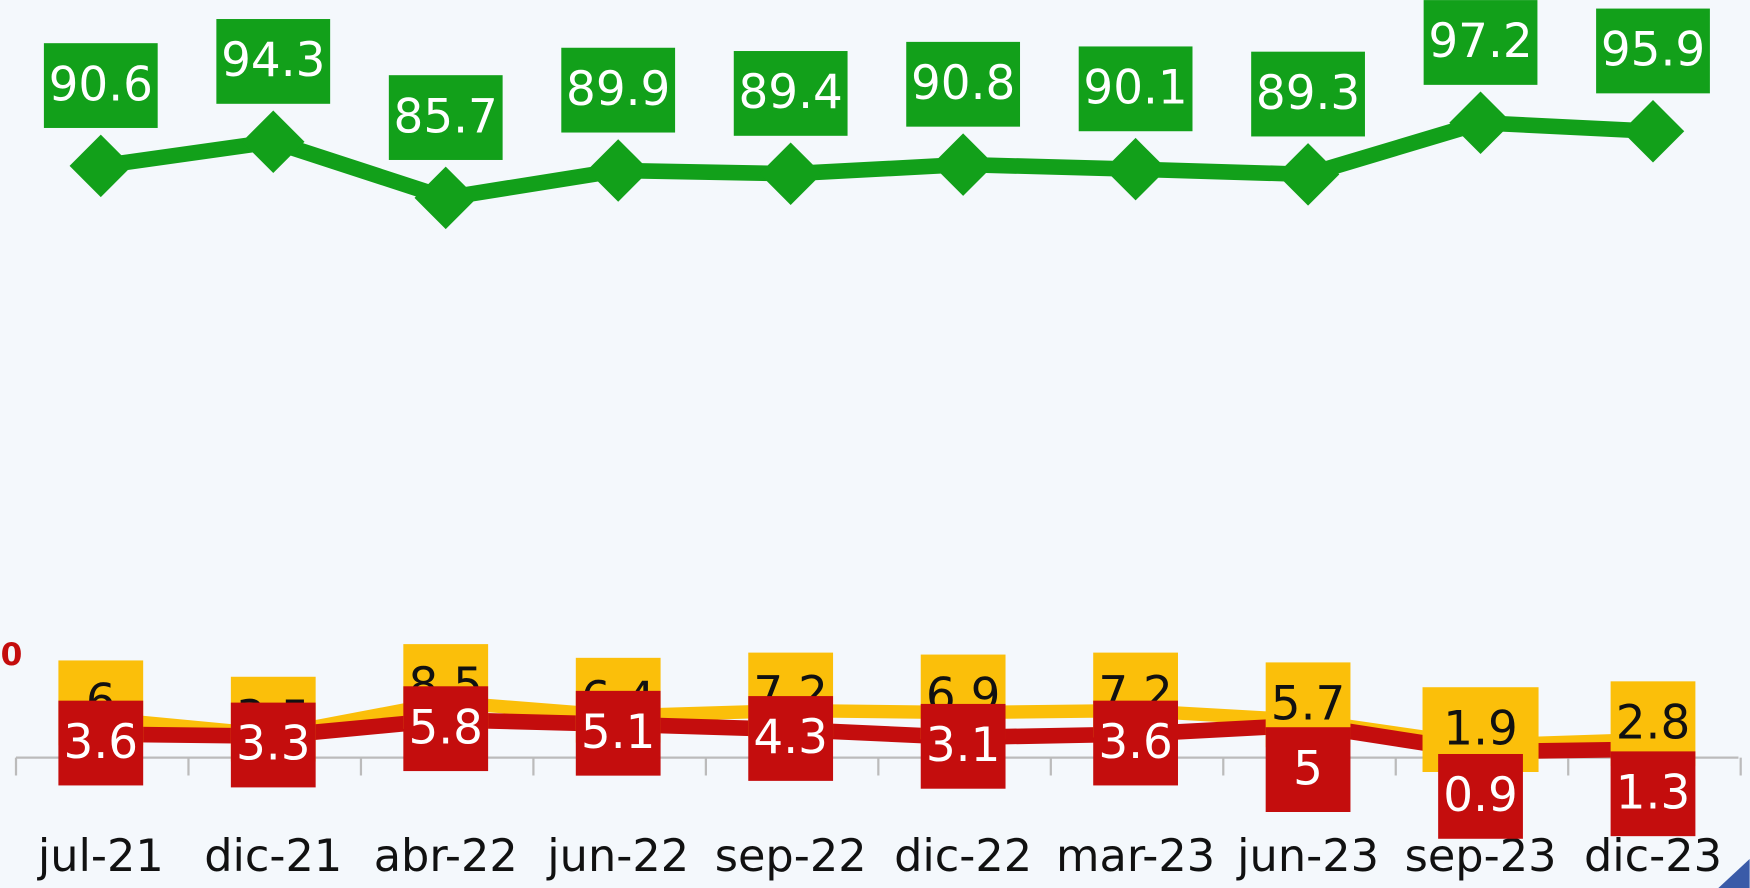 Image resolution: width=1750 pixels, height=888 pixels. What do you see at coordinates (273, 856) in the screenshot?
I see `x-tick-label: dic-21` at bounding box center [273, 856].